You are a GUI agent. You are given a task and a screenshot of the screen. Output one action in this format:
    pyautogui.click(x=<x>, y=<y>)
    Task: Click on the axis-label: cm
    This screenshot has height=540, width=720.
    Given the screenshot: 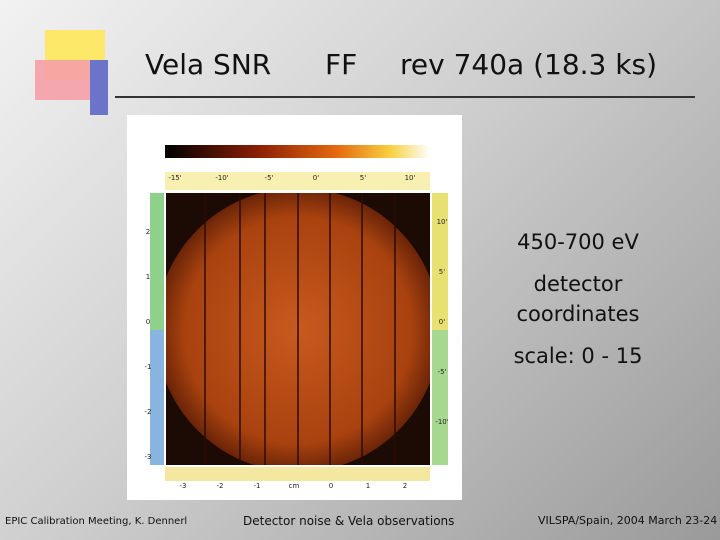 What is the action you would take?
    pyautogui.click(x=294, y=486)
    